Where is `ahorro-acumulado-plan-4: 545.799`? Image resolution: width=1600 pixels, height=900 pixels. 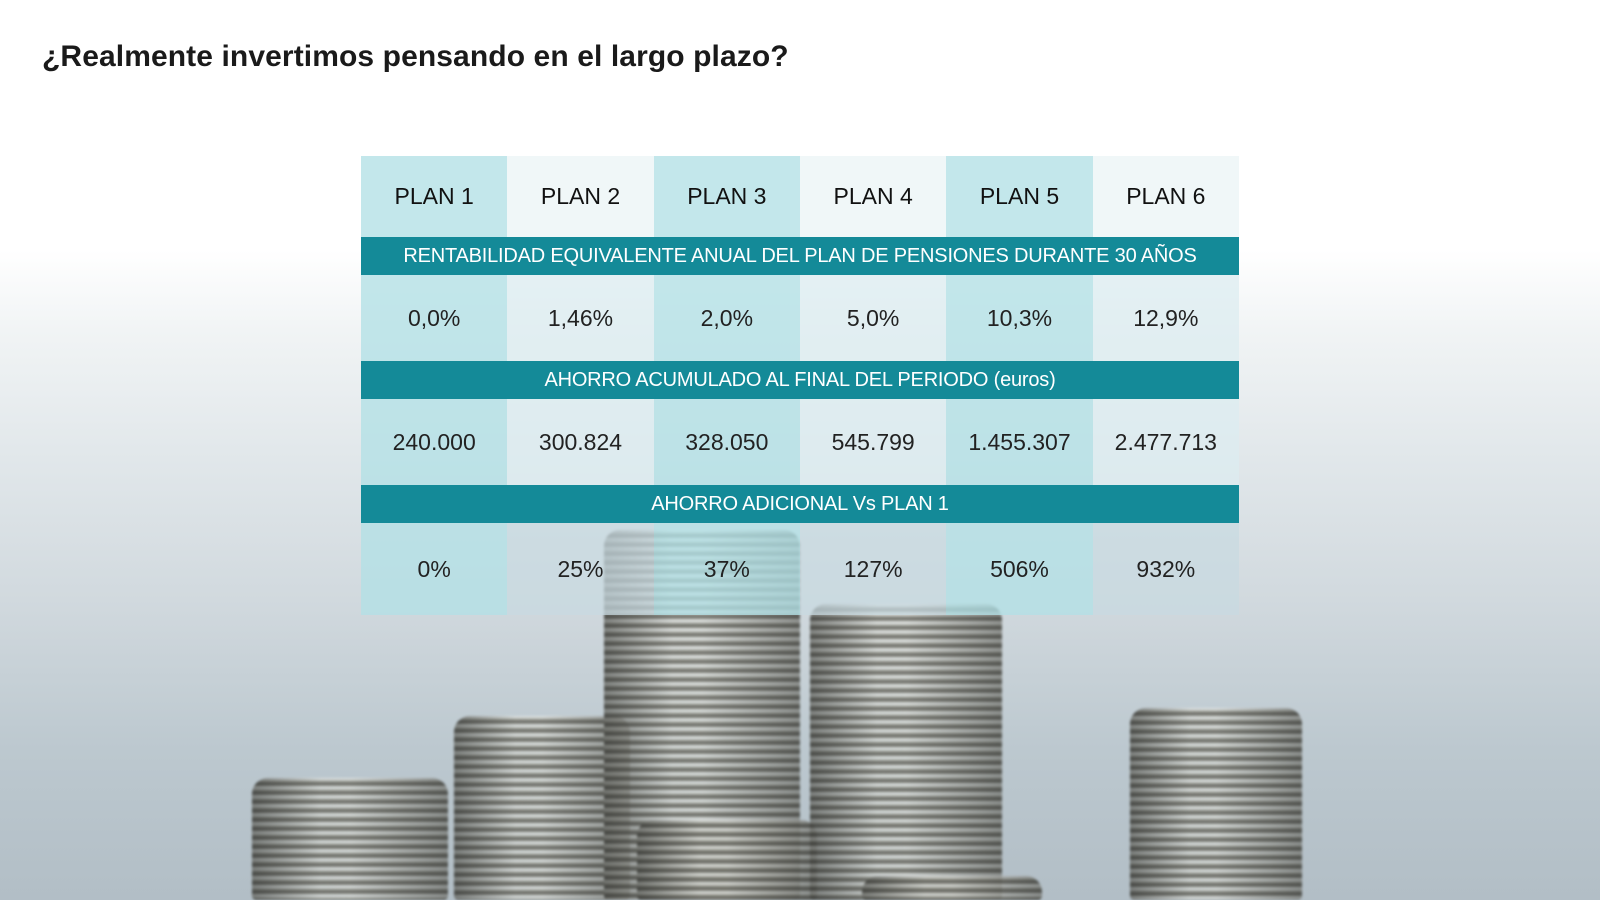 ahorro-acumulado-plan-4: 545.799 is located at coordinates (873, 442).